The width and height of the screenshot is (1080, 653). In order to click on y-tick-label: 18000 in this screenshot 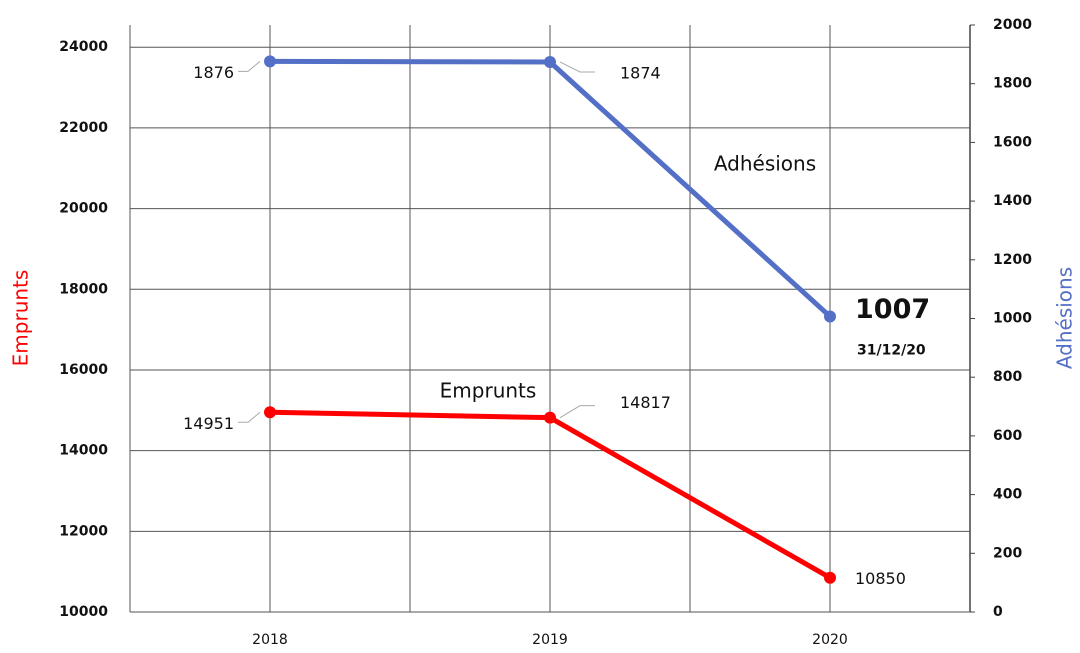, I will do `click(83, 289)`.